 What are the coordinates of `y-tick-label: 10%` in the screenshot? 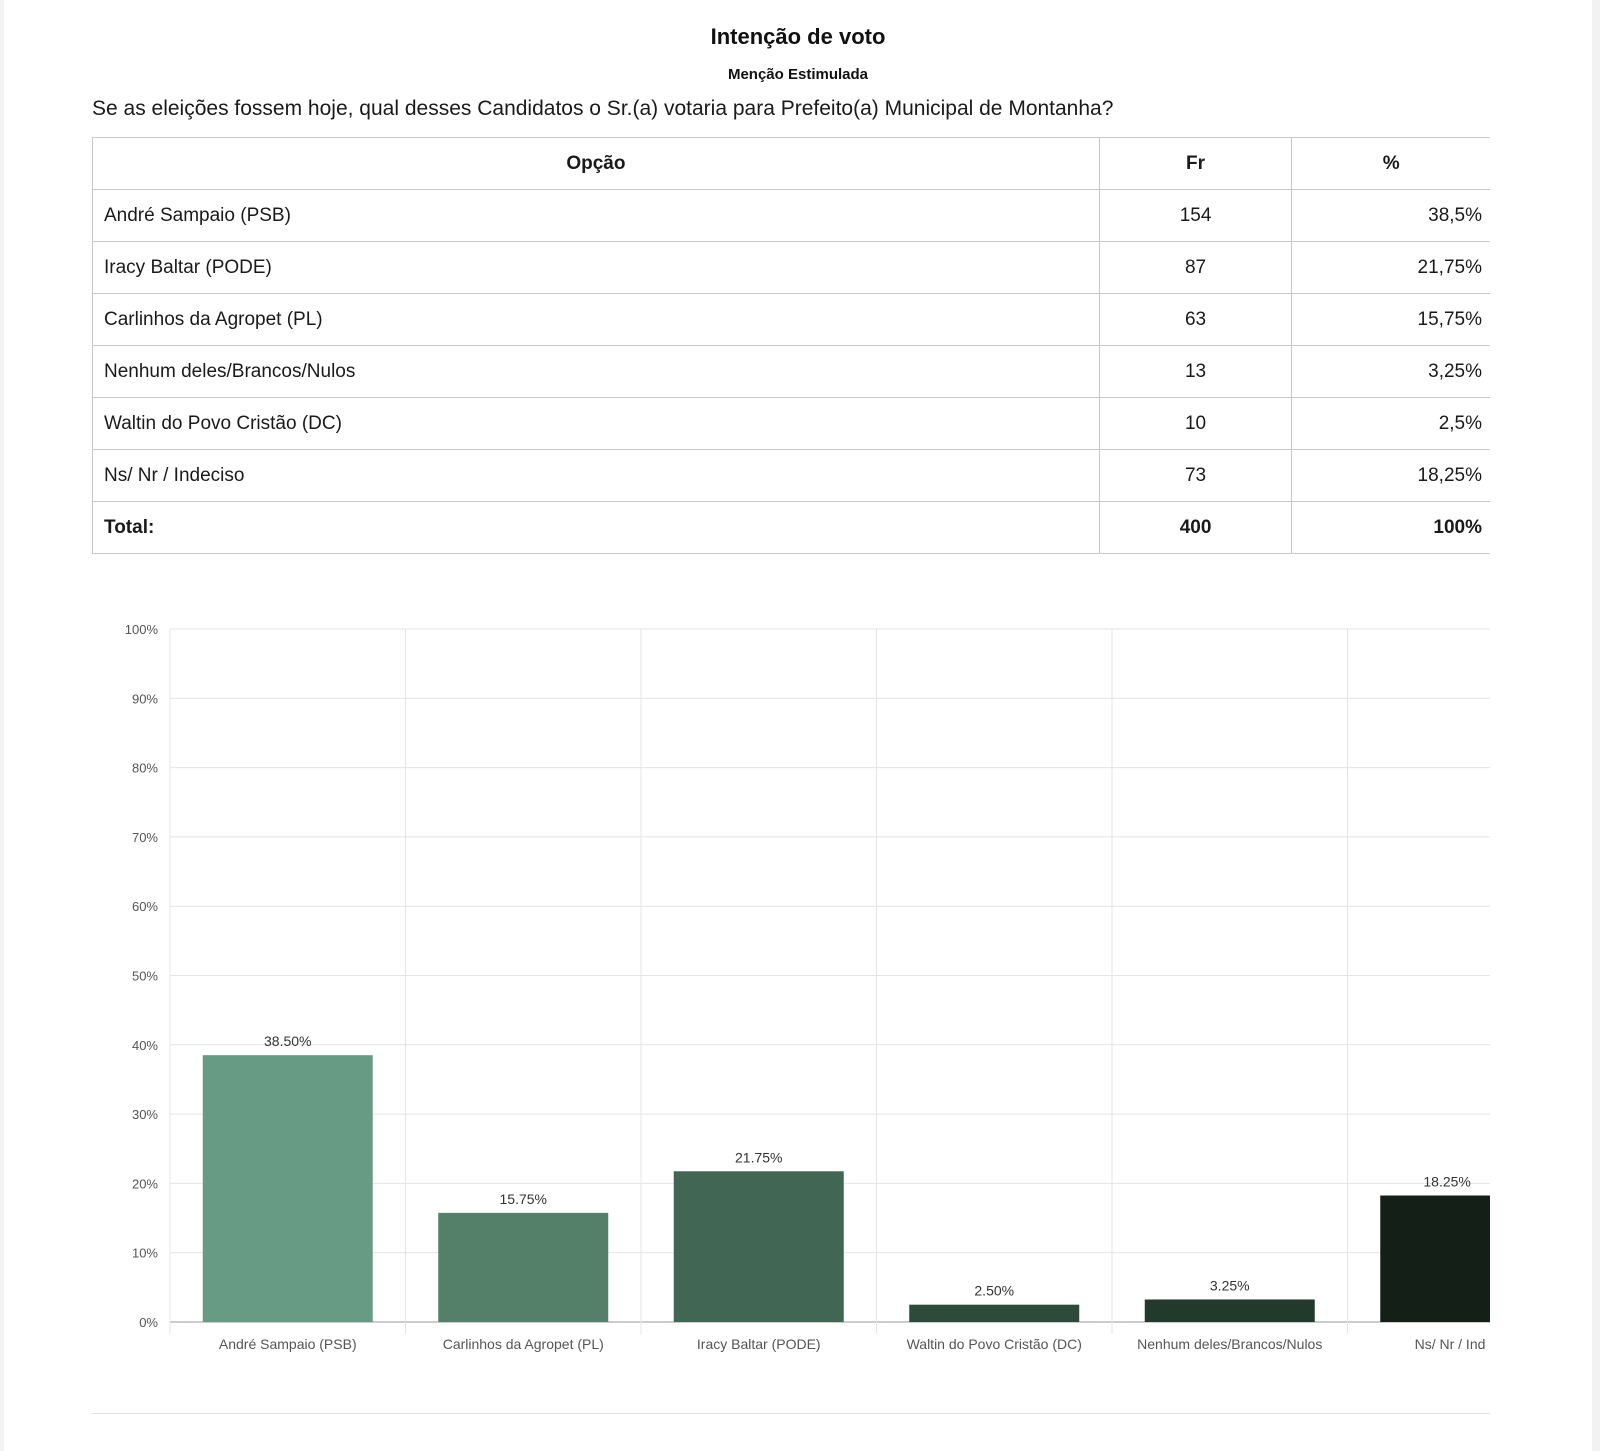 It's located at (145, 1253).